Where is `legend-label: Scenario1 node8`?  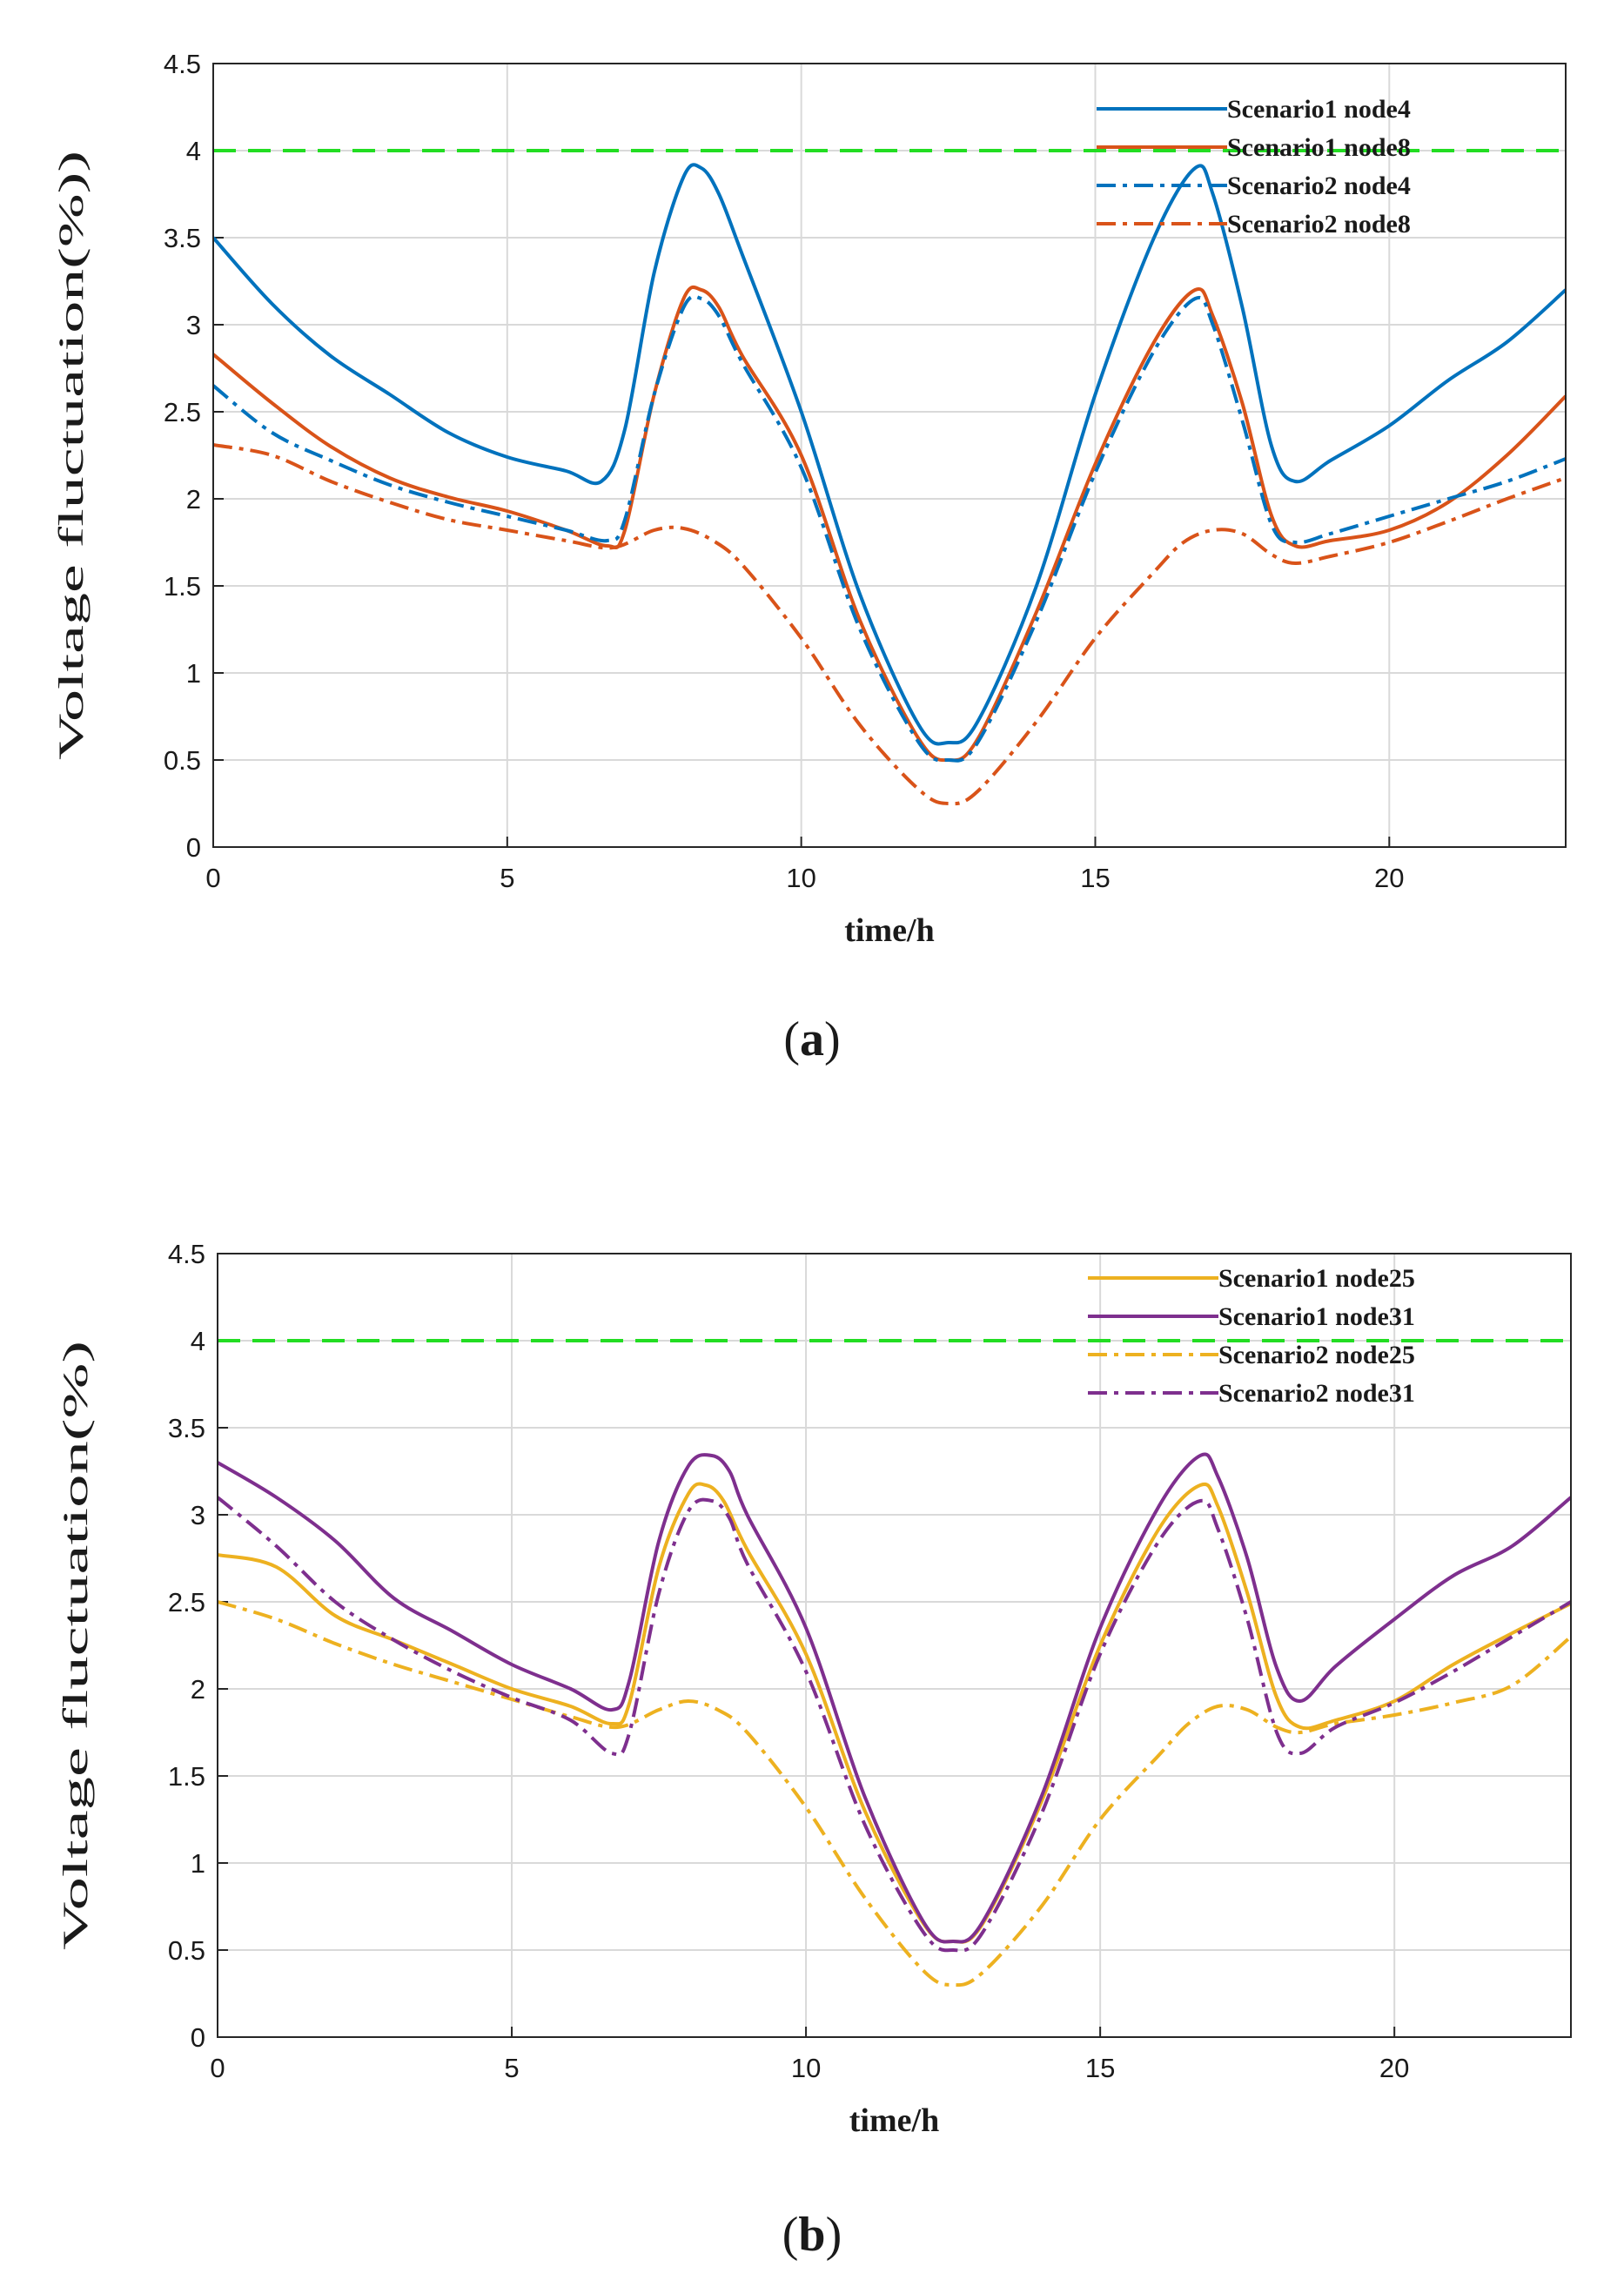
legend-label: Scenario1 node8 is located at coordinates (1319, 147).